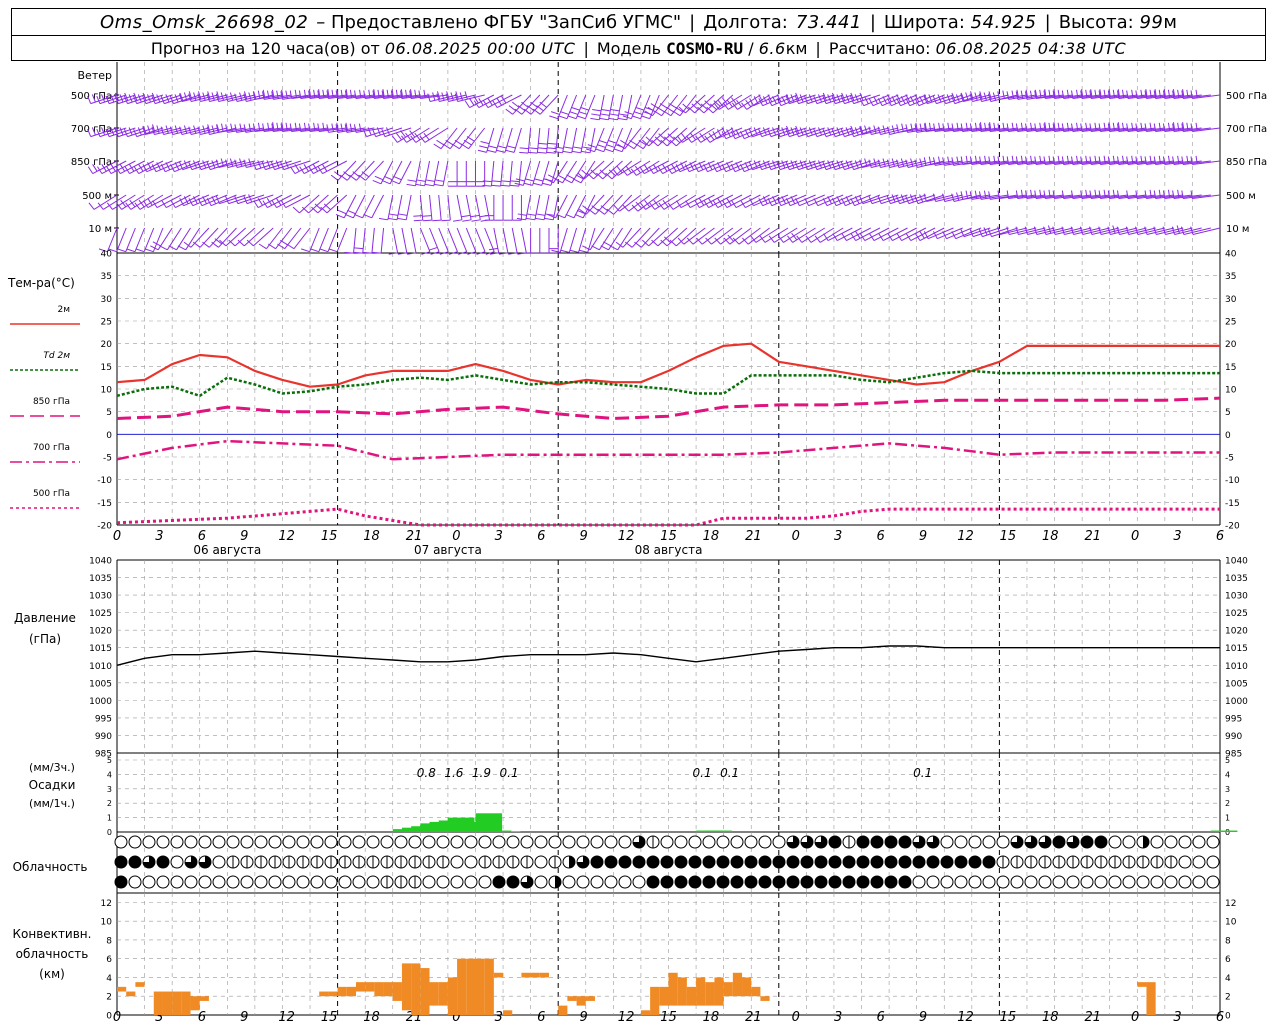  I want to click on temp-x-tick: 18, so click(1050, 536).